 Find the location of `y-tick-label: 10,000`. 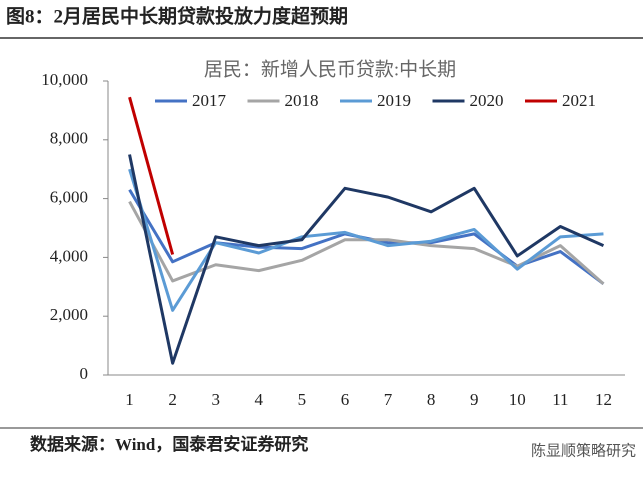

y-tick-label: 10,000 is located at coordinates (64, 79).